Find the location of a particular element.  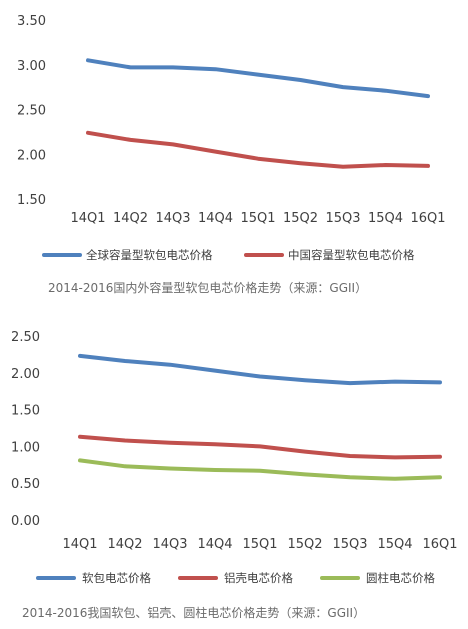

chart-2-legend-label-1: 软包电芯价格 is located at coordinates (116, 578).